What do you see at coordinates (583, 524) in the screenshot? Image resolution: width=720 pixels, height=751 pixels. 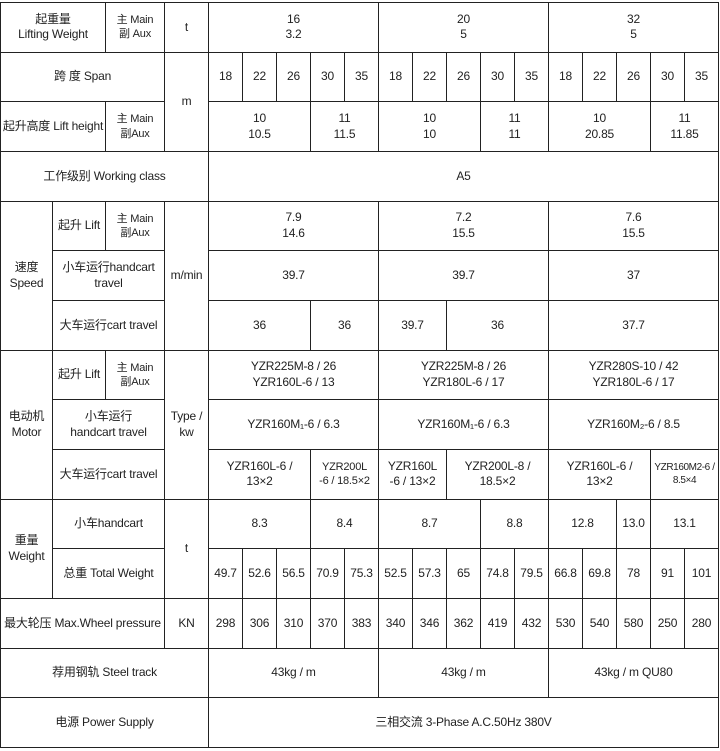 I see `weight-handcart-cell: 12.8` at bounding box center [583, 524].